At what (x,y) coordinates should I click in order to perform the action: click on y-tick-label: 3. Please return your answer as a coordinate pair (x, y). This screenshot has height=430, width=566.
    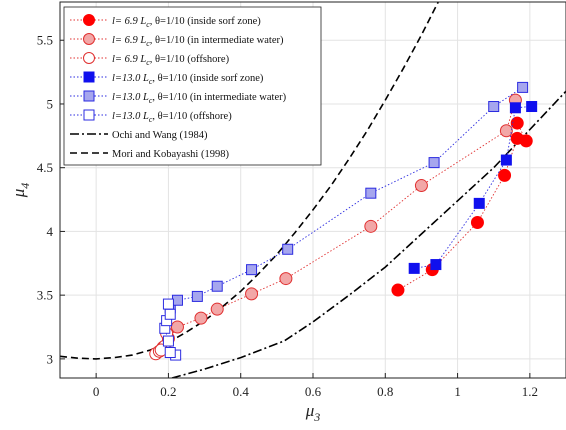
    Looking at the image, I should click on (50, 358).